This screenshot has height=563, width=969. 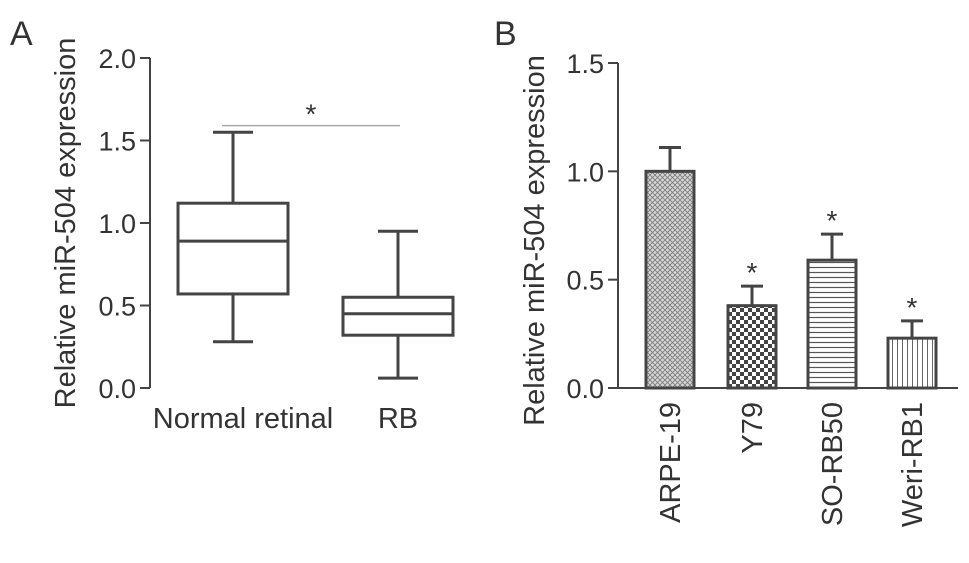 I want to click on bar-so-rb50: *, so click(x=832, y=297).